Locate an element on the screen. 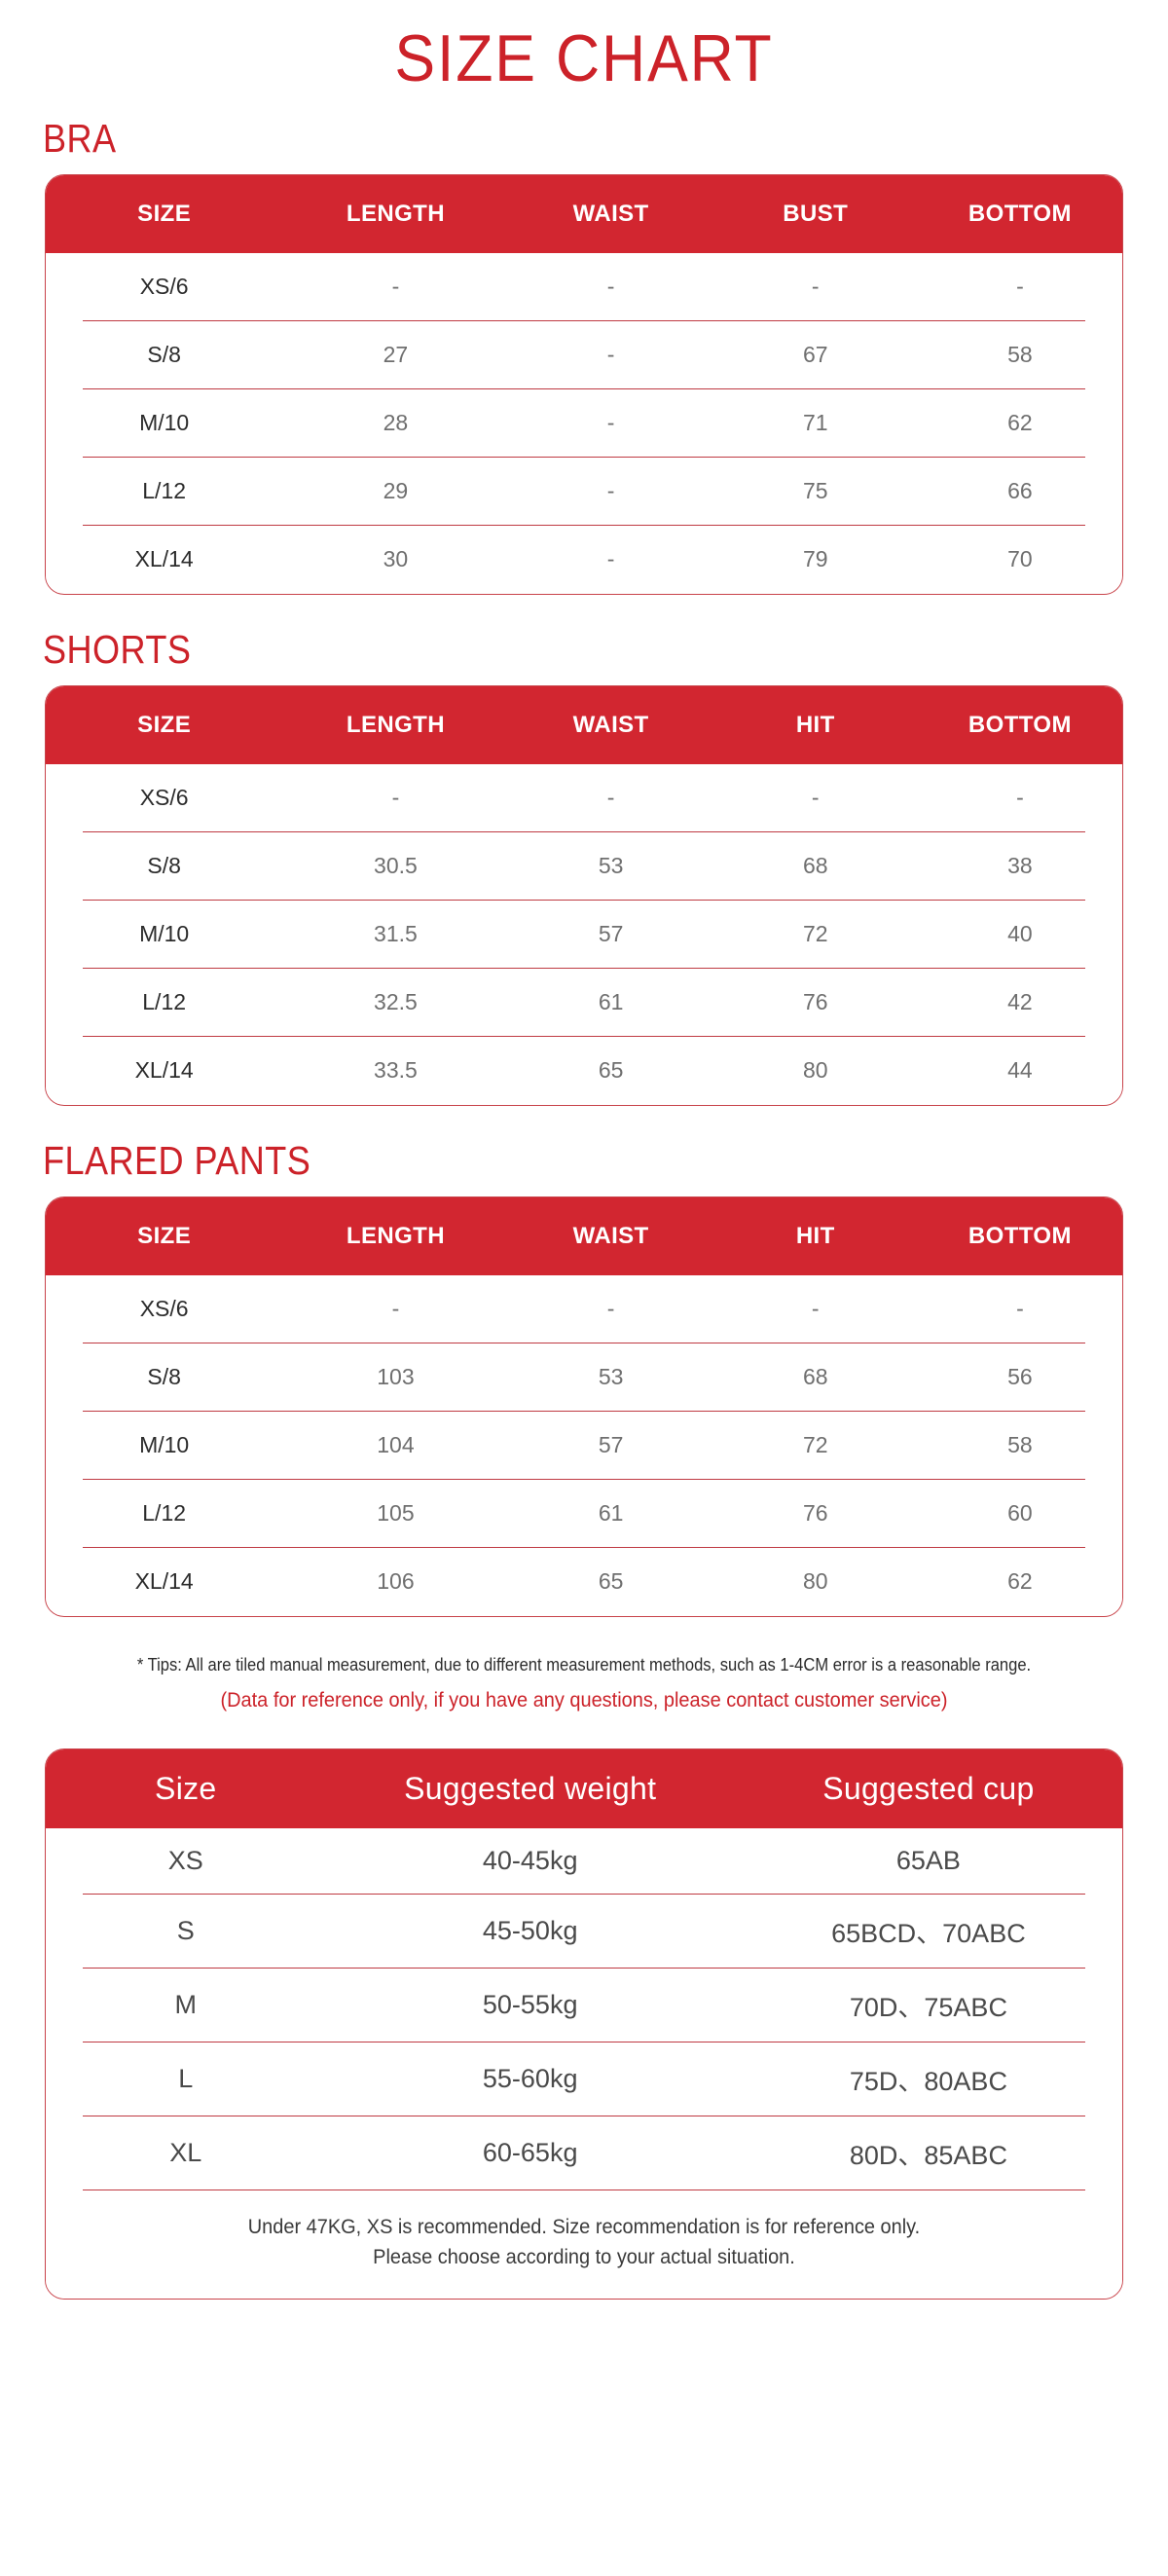 Image resolution: width=1168 pixels, height=2576 pixels. table-row: S 45-50kg 65BCD、70ABC is located at coordinates (584, 1931).